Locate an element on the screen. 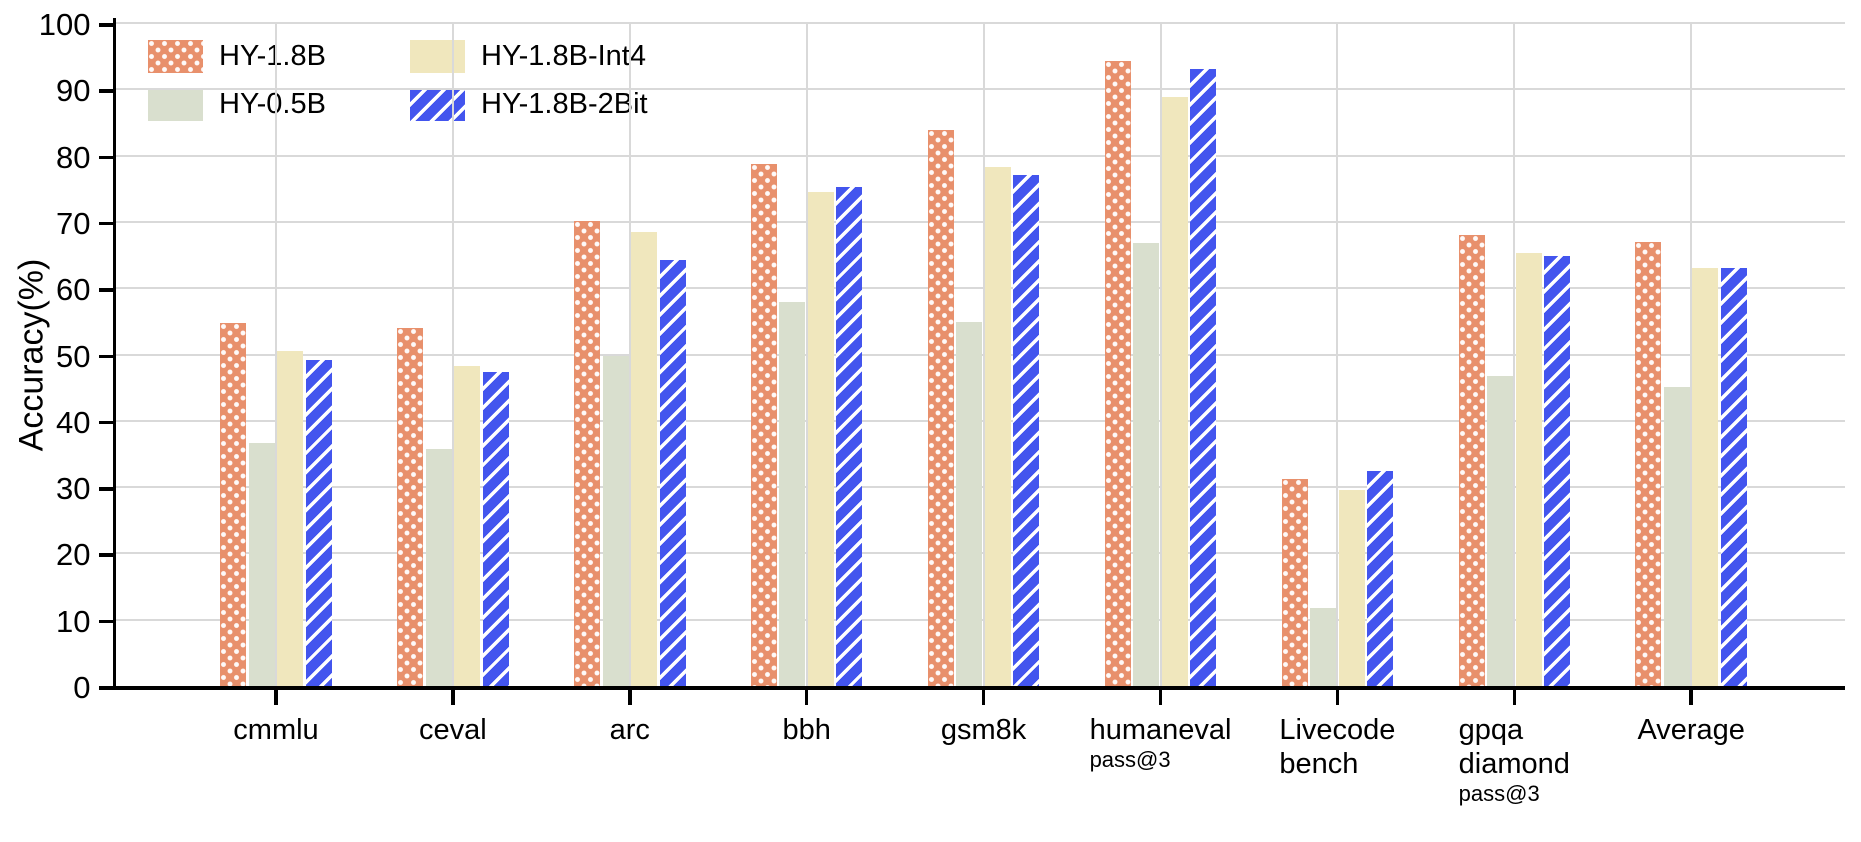 The image size is (1861, 842). y-tick-label: 30 is located at coordinates (73, 489).